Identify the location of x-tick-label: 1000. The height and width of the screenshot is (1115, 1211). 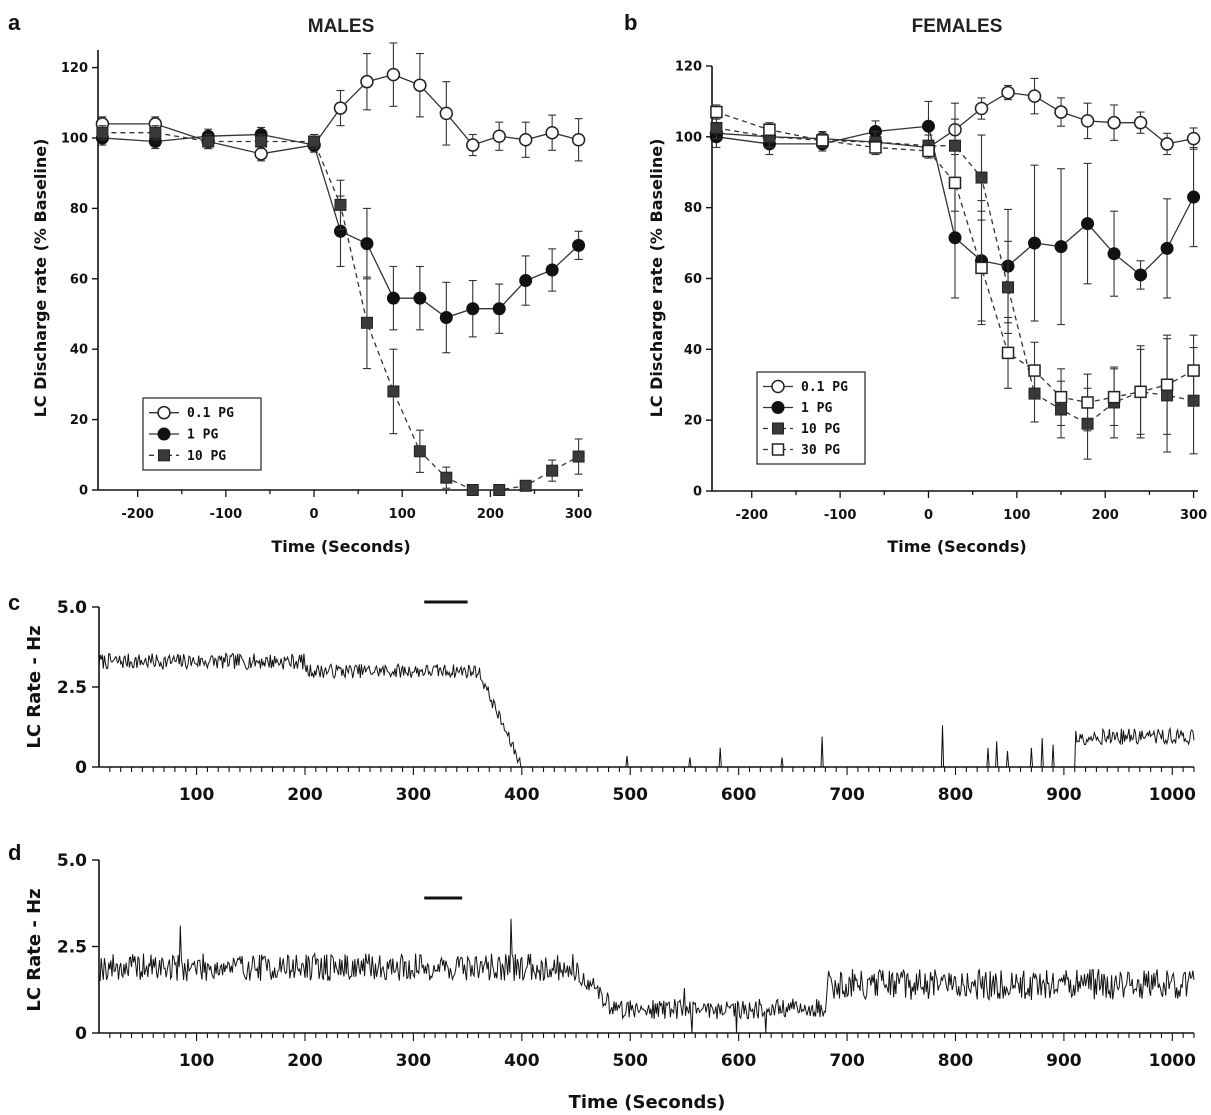
(1172, 795).